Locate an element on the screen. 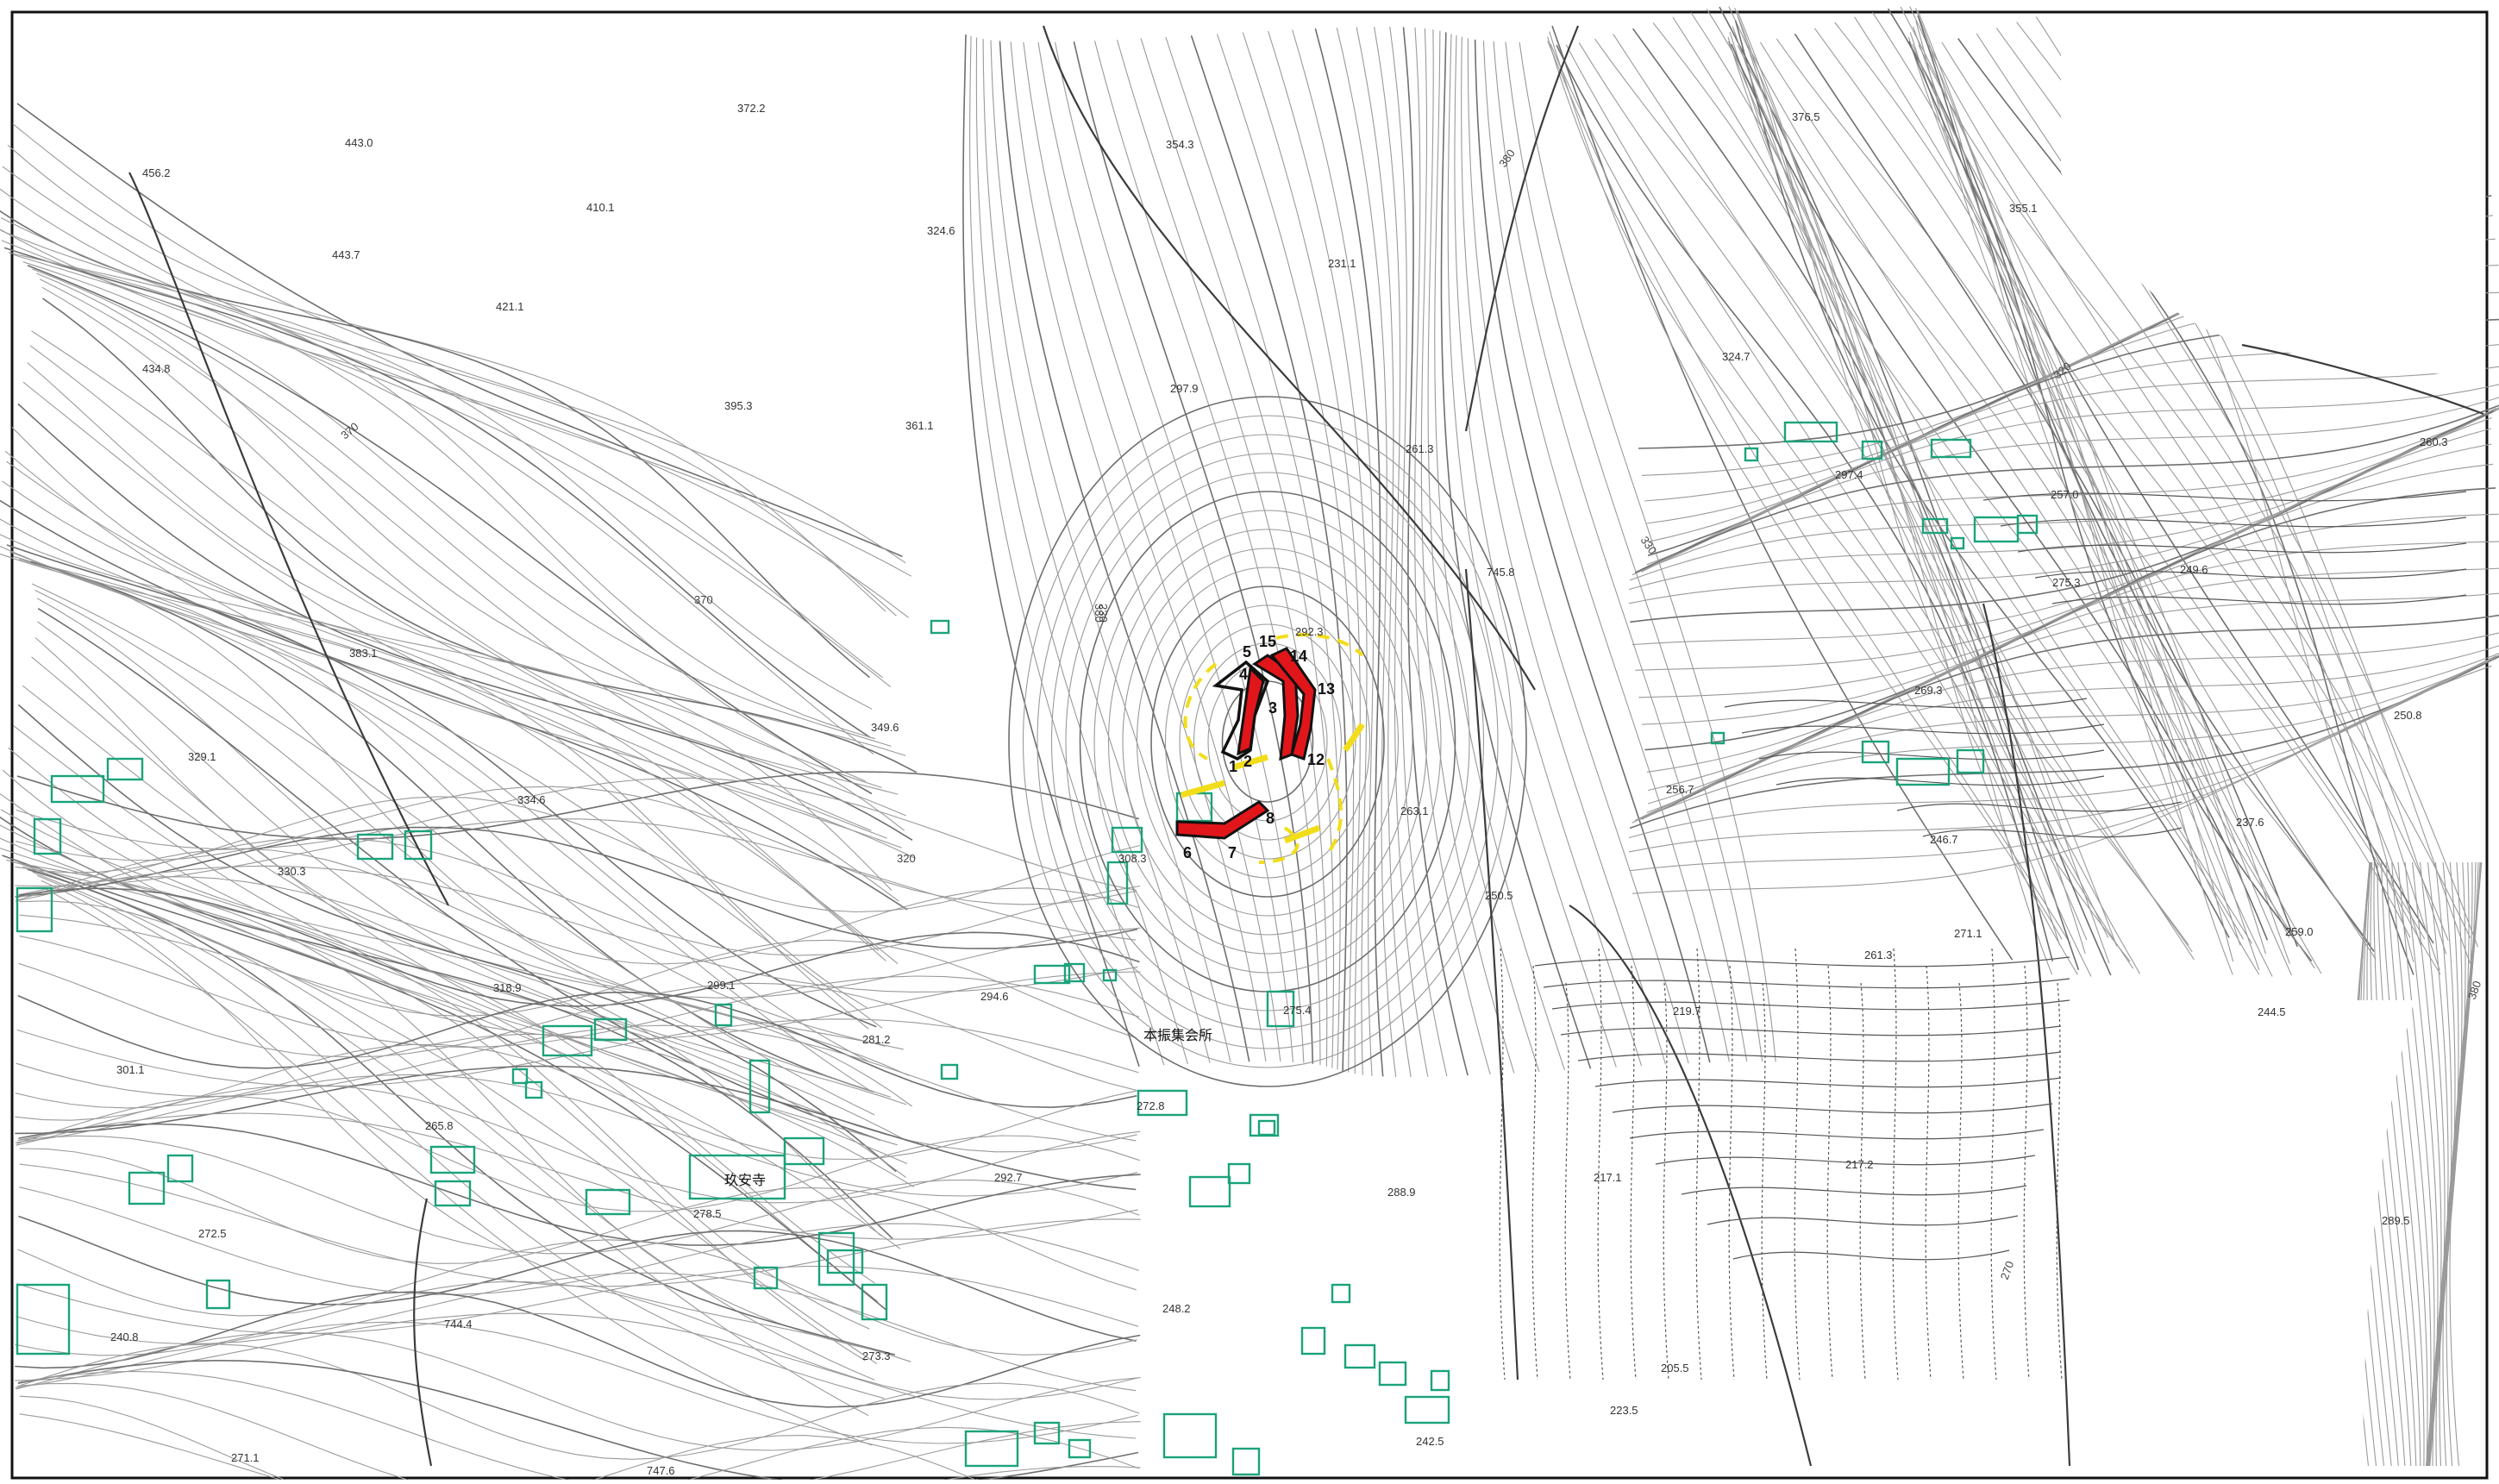  spot-height: 263.1 is located at coordinates (1415, 811).